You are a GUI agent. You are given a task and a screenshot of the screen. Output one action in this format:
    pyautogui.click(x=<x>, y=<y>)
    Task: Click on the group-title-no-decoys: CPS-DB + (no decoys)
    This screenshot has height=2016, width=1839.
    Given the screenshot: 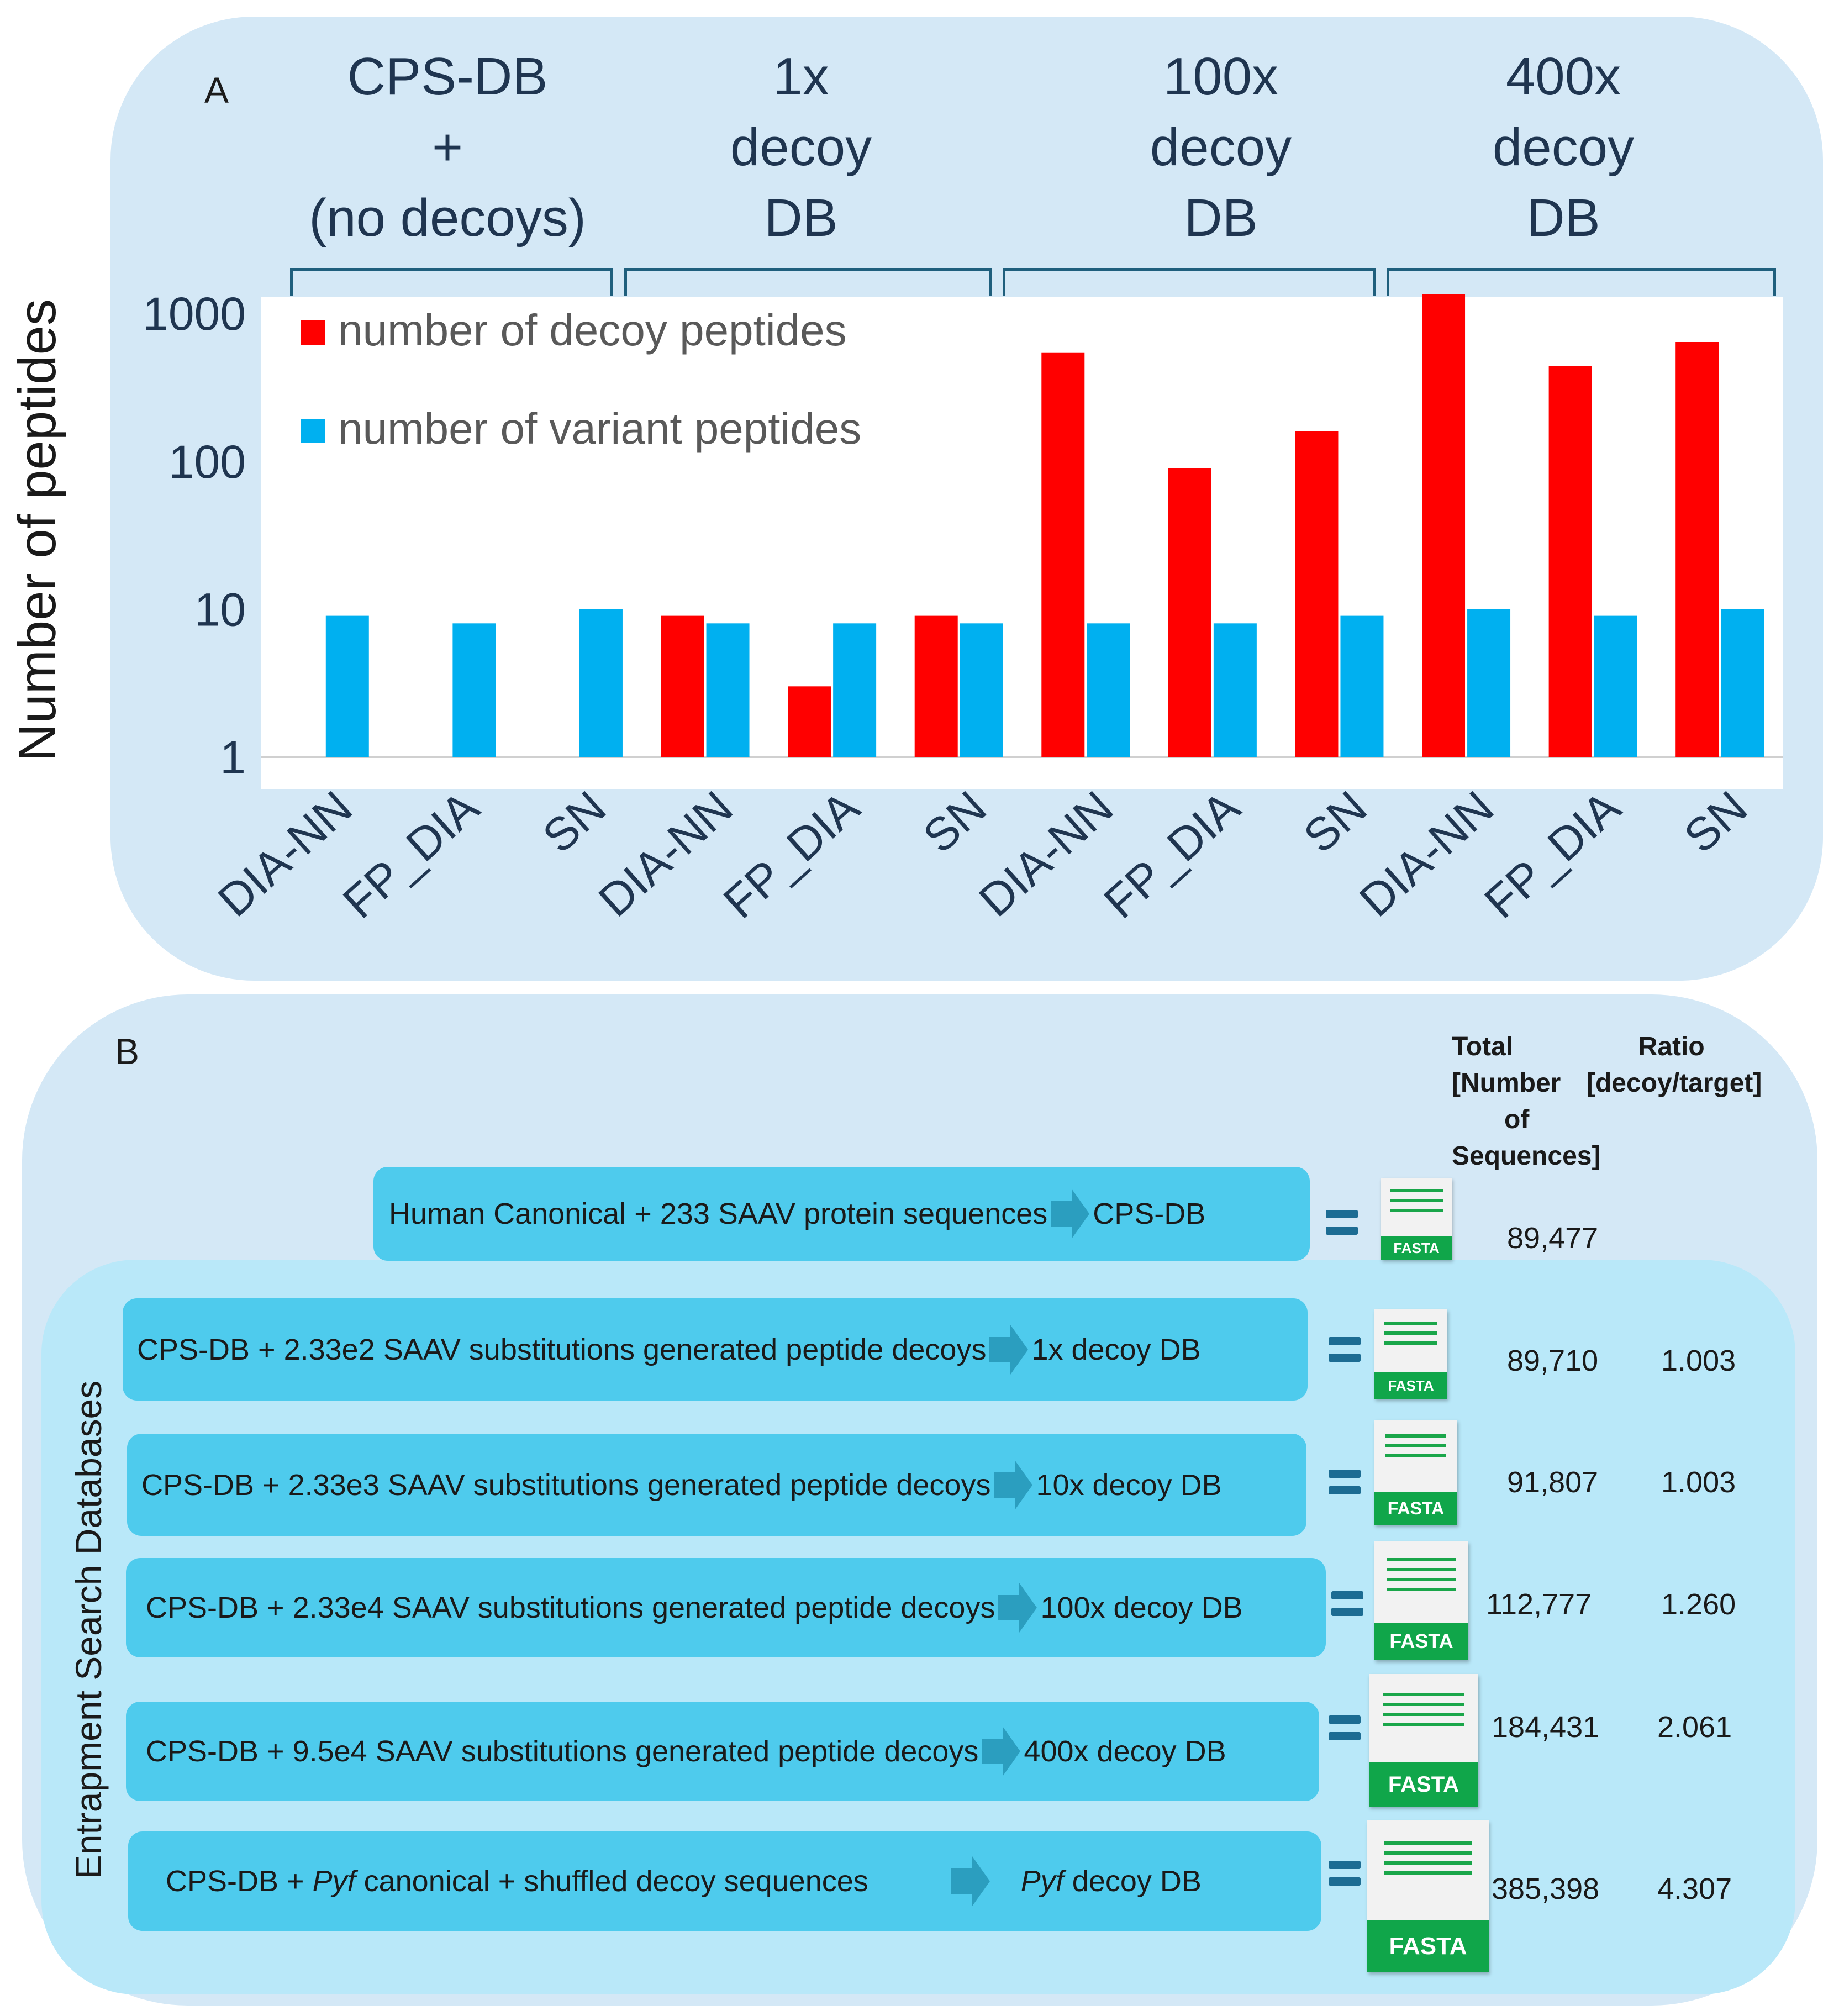 What is the action you would take?
    pyautogui.click(x=447, y=147)
    